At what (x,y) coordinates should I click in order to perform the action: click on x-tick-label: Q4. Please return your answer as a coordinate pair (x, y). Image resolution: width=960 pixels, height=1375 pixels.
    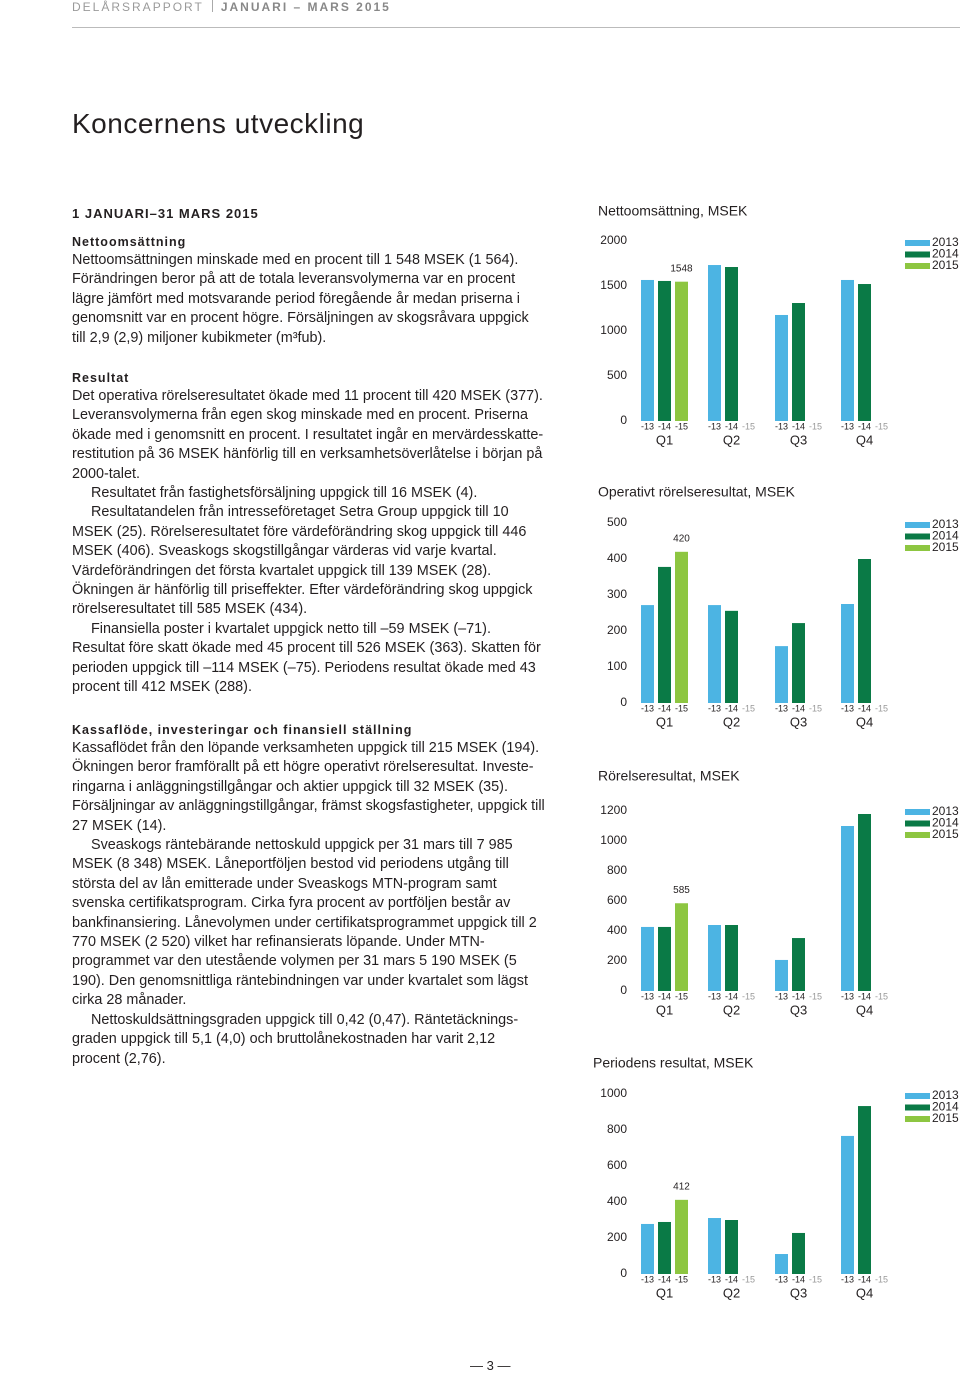
    Looking at the image, I should click on (864, 1292).